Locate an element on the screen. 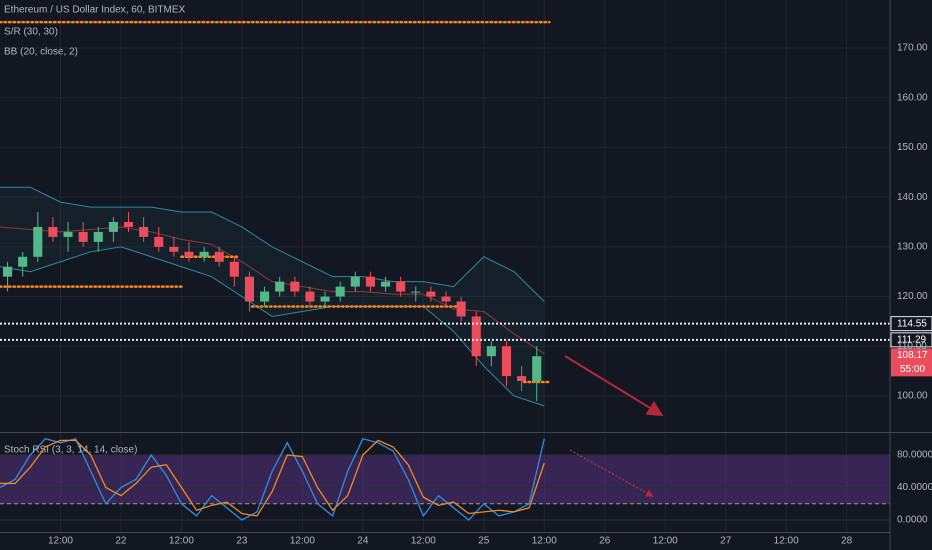 Image resolution: width=932 pixels, height=550 pixels. x-tick-label: 22 is located at coordinates (121, 541).